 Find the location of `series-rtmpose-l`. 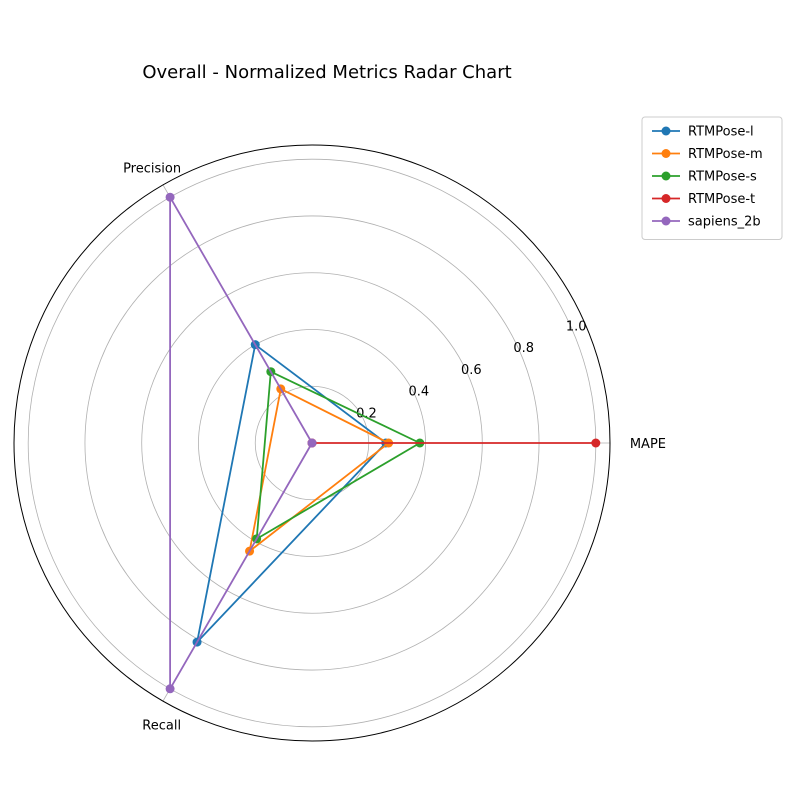

series-rtmpose-l is located at coordinates (291, 493).